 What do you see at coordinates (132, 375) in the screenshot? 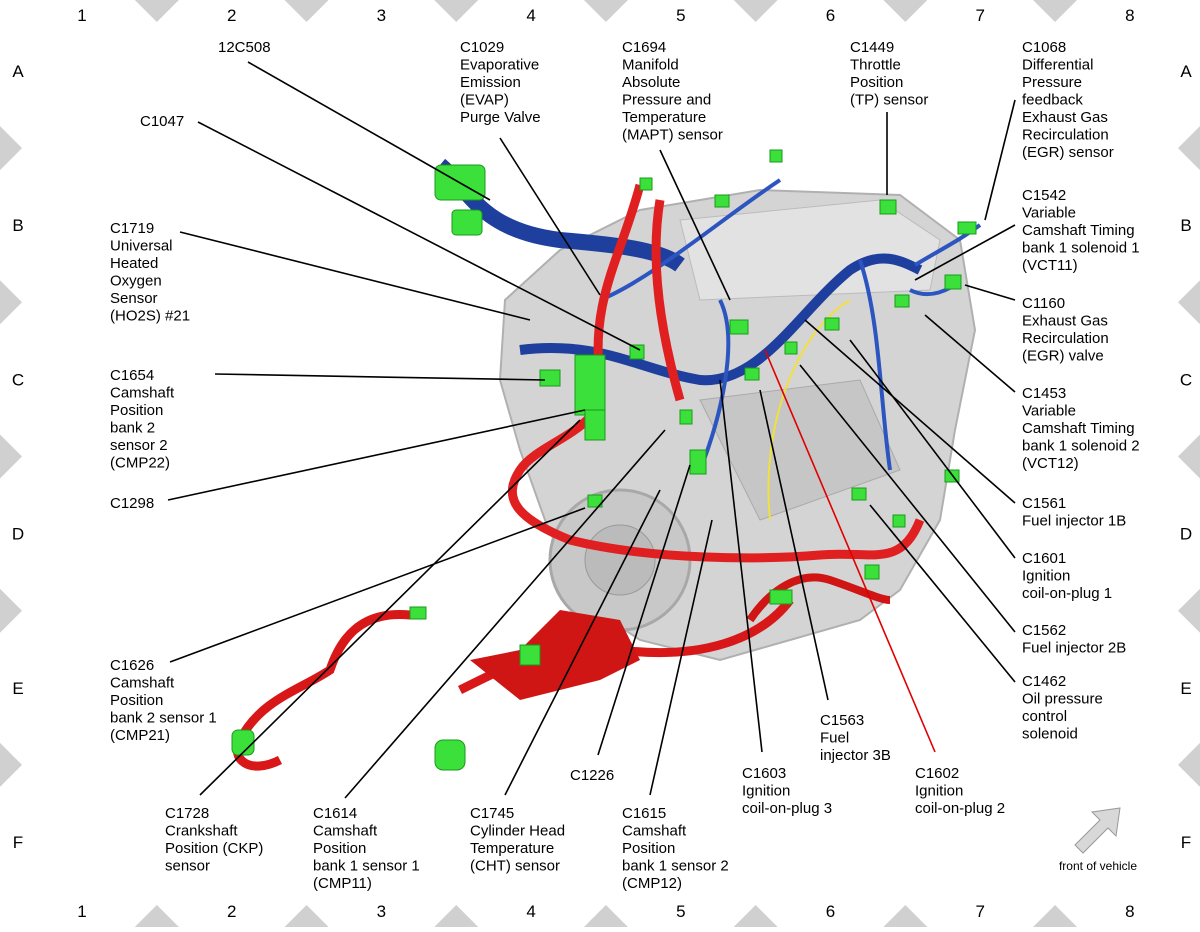
I see `callout-text: C1654` at bounding box center [132, 375].